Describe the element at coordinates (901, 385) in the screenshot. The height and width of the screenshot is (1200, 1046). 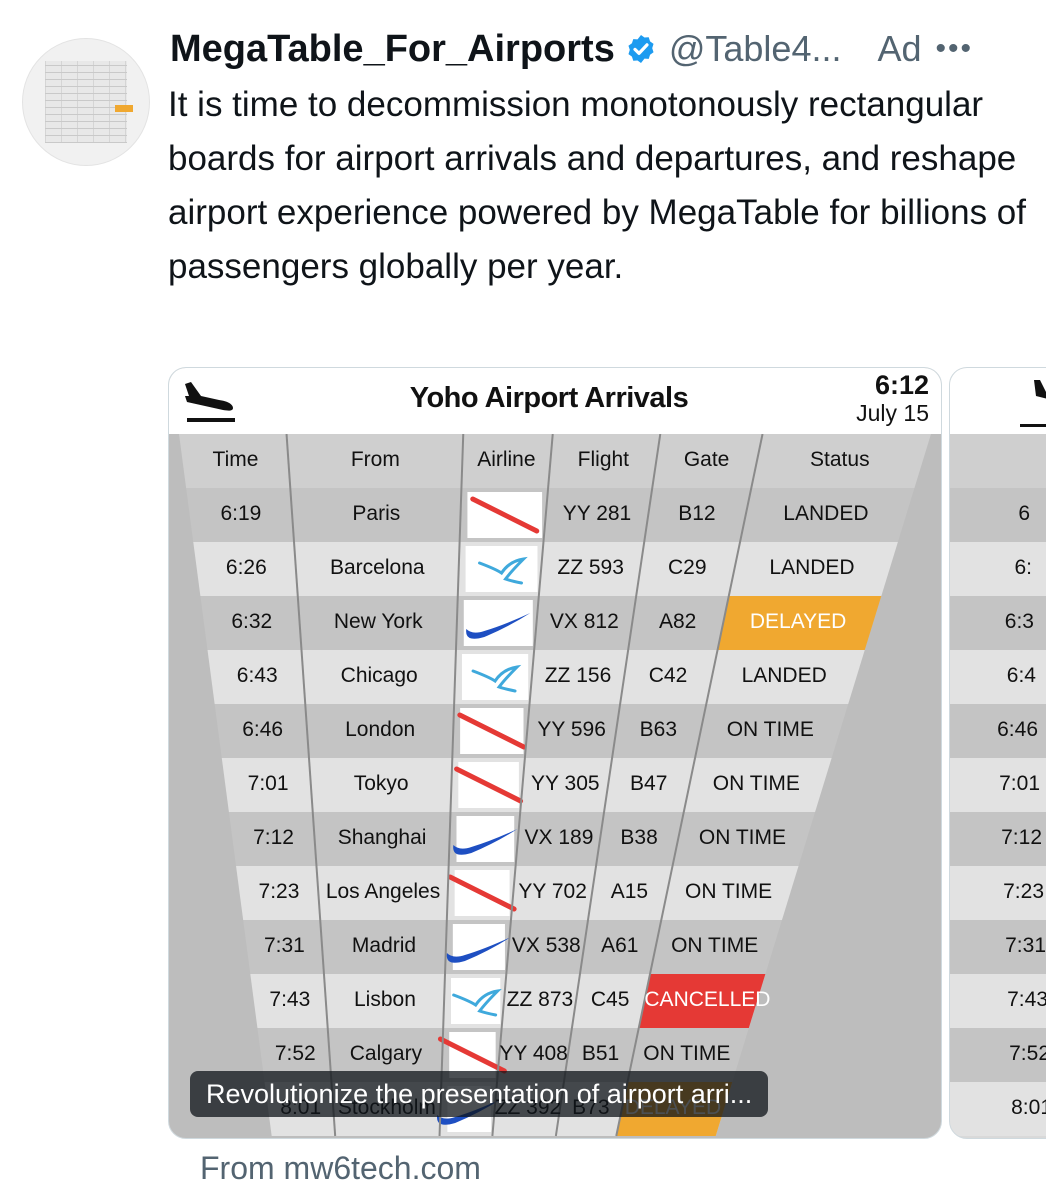
I see `board-clock: 6:12` at that location.